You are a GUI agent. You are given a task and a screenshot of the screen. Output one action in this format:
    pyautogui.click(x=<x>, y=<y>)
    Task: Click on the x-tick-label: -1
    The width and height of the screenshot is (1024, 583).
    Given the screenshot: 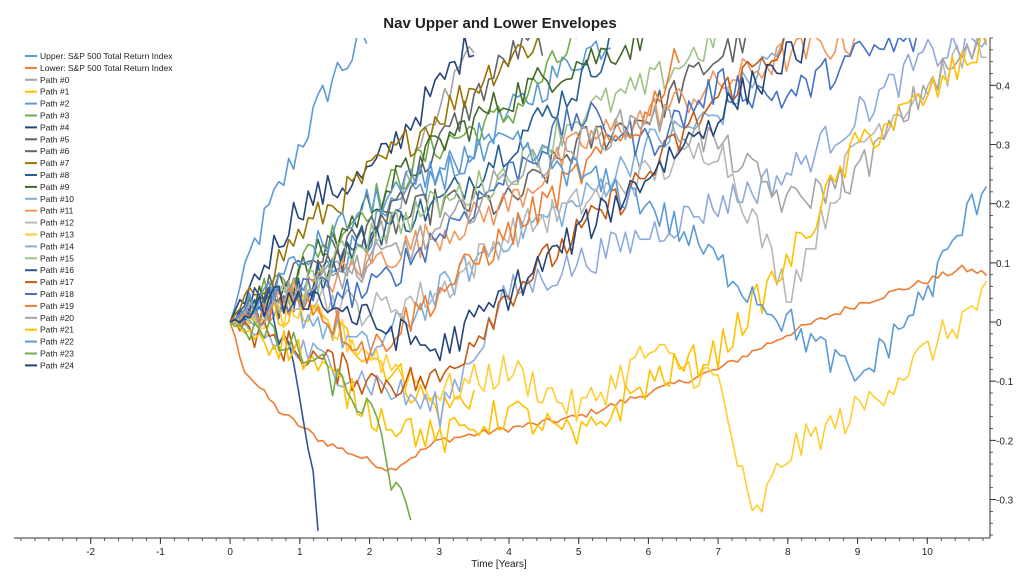 What is the action you would take?
    pyautogui.click(x=160, y=552)
    